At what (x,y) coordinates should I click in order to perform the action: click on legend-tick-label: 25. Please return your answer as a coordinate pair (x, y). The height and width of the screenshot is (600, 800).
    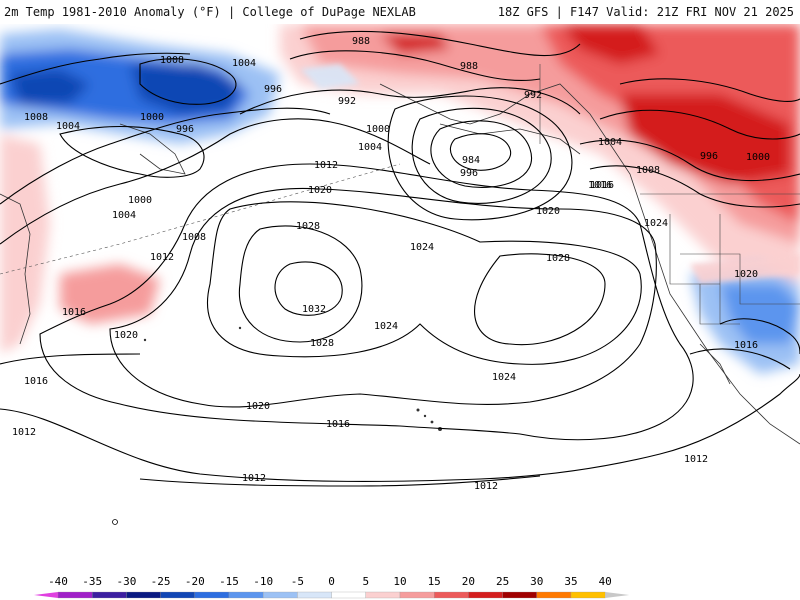
    Looking at the image, I should click on (502, 581).